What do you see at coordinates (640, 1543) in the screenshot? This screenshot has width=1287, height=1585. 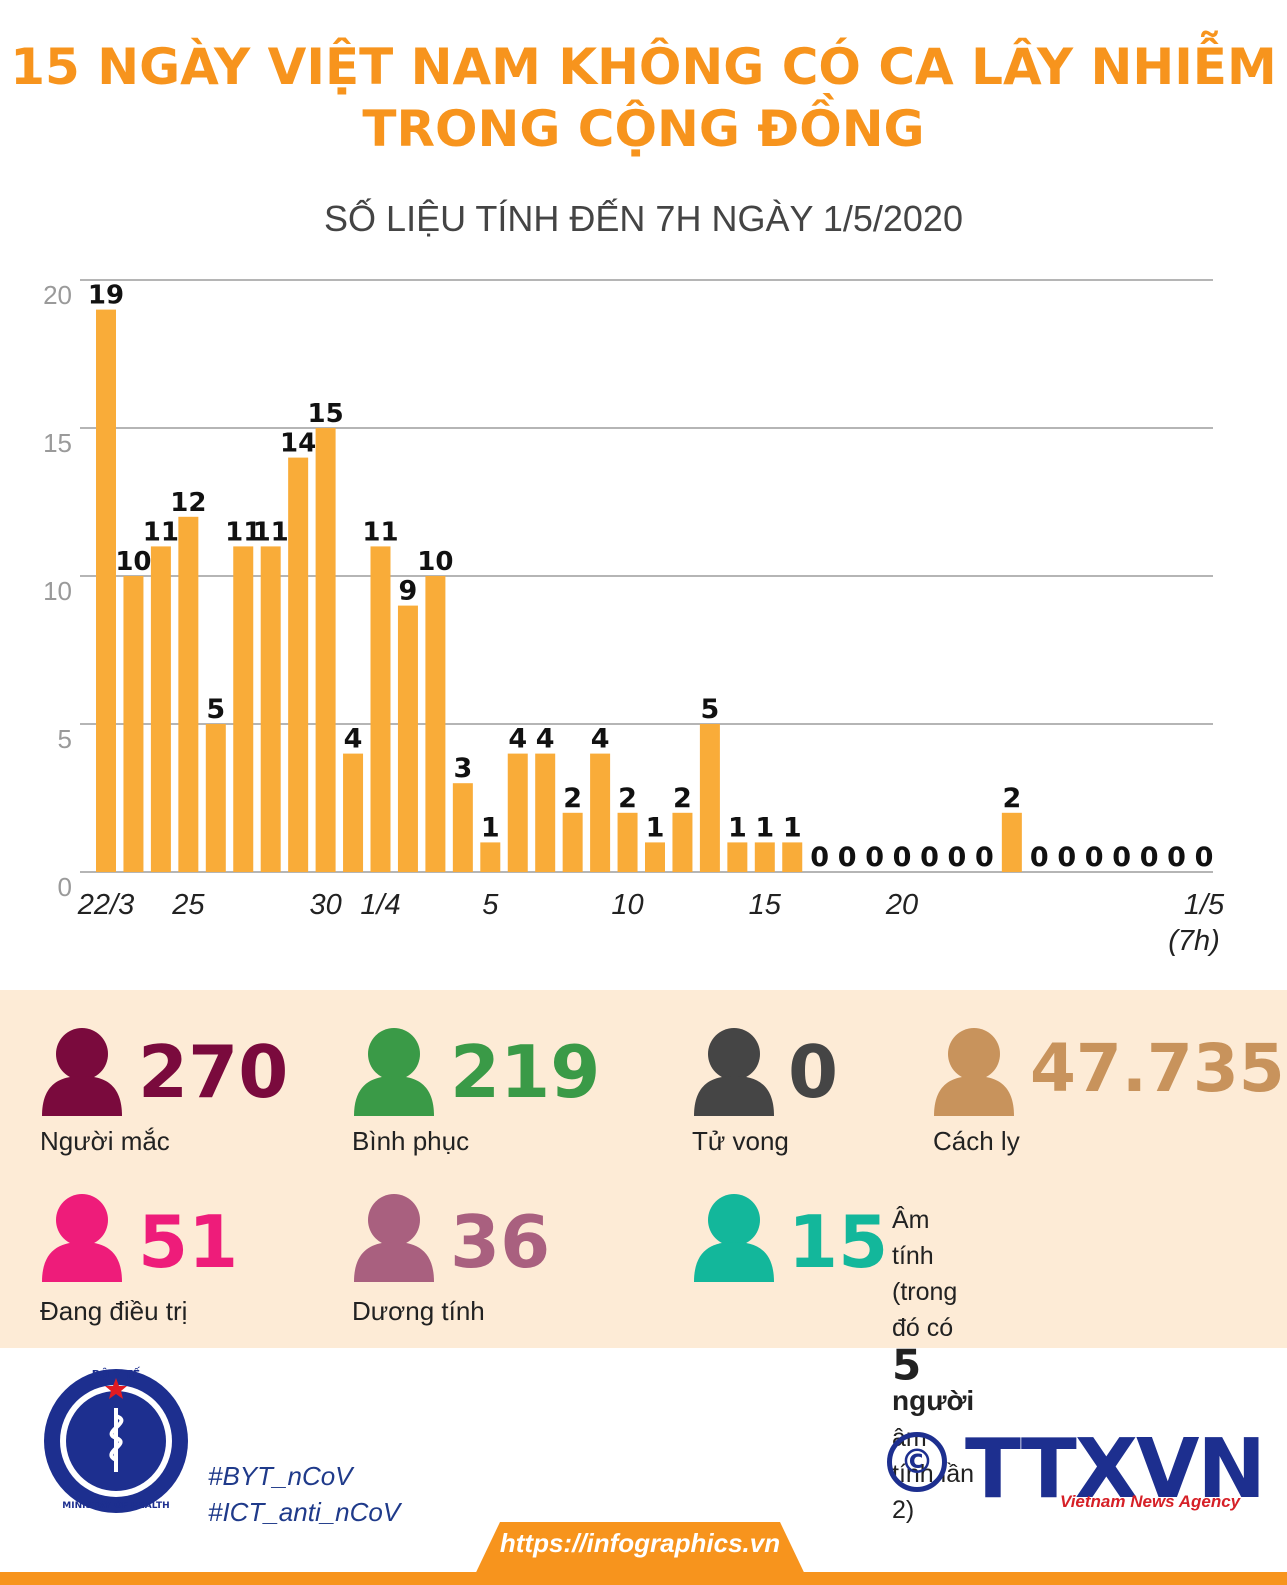 I see `site-url-link: https://infographics.vn` at bounding box center [640, 1543].